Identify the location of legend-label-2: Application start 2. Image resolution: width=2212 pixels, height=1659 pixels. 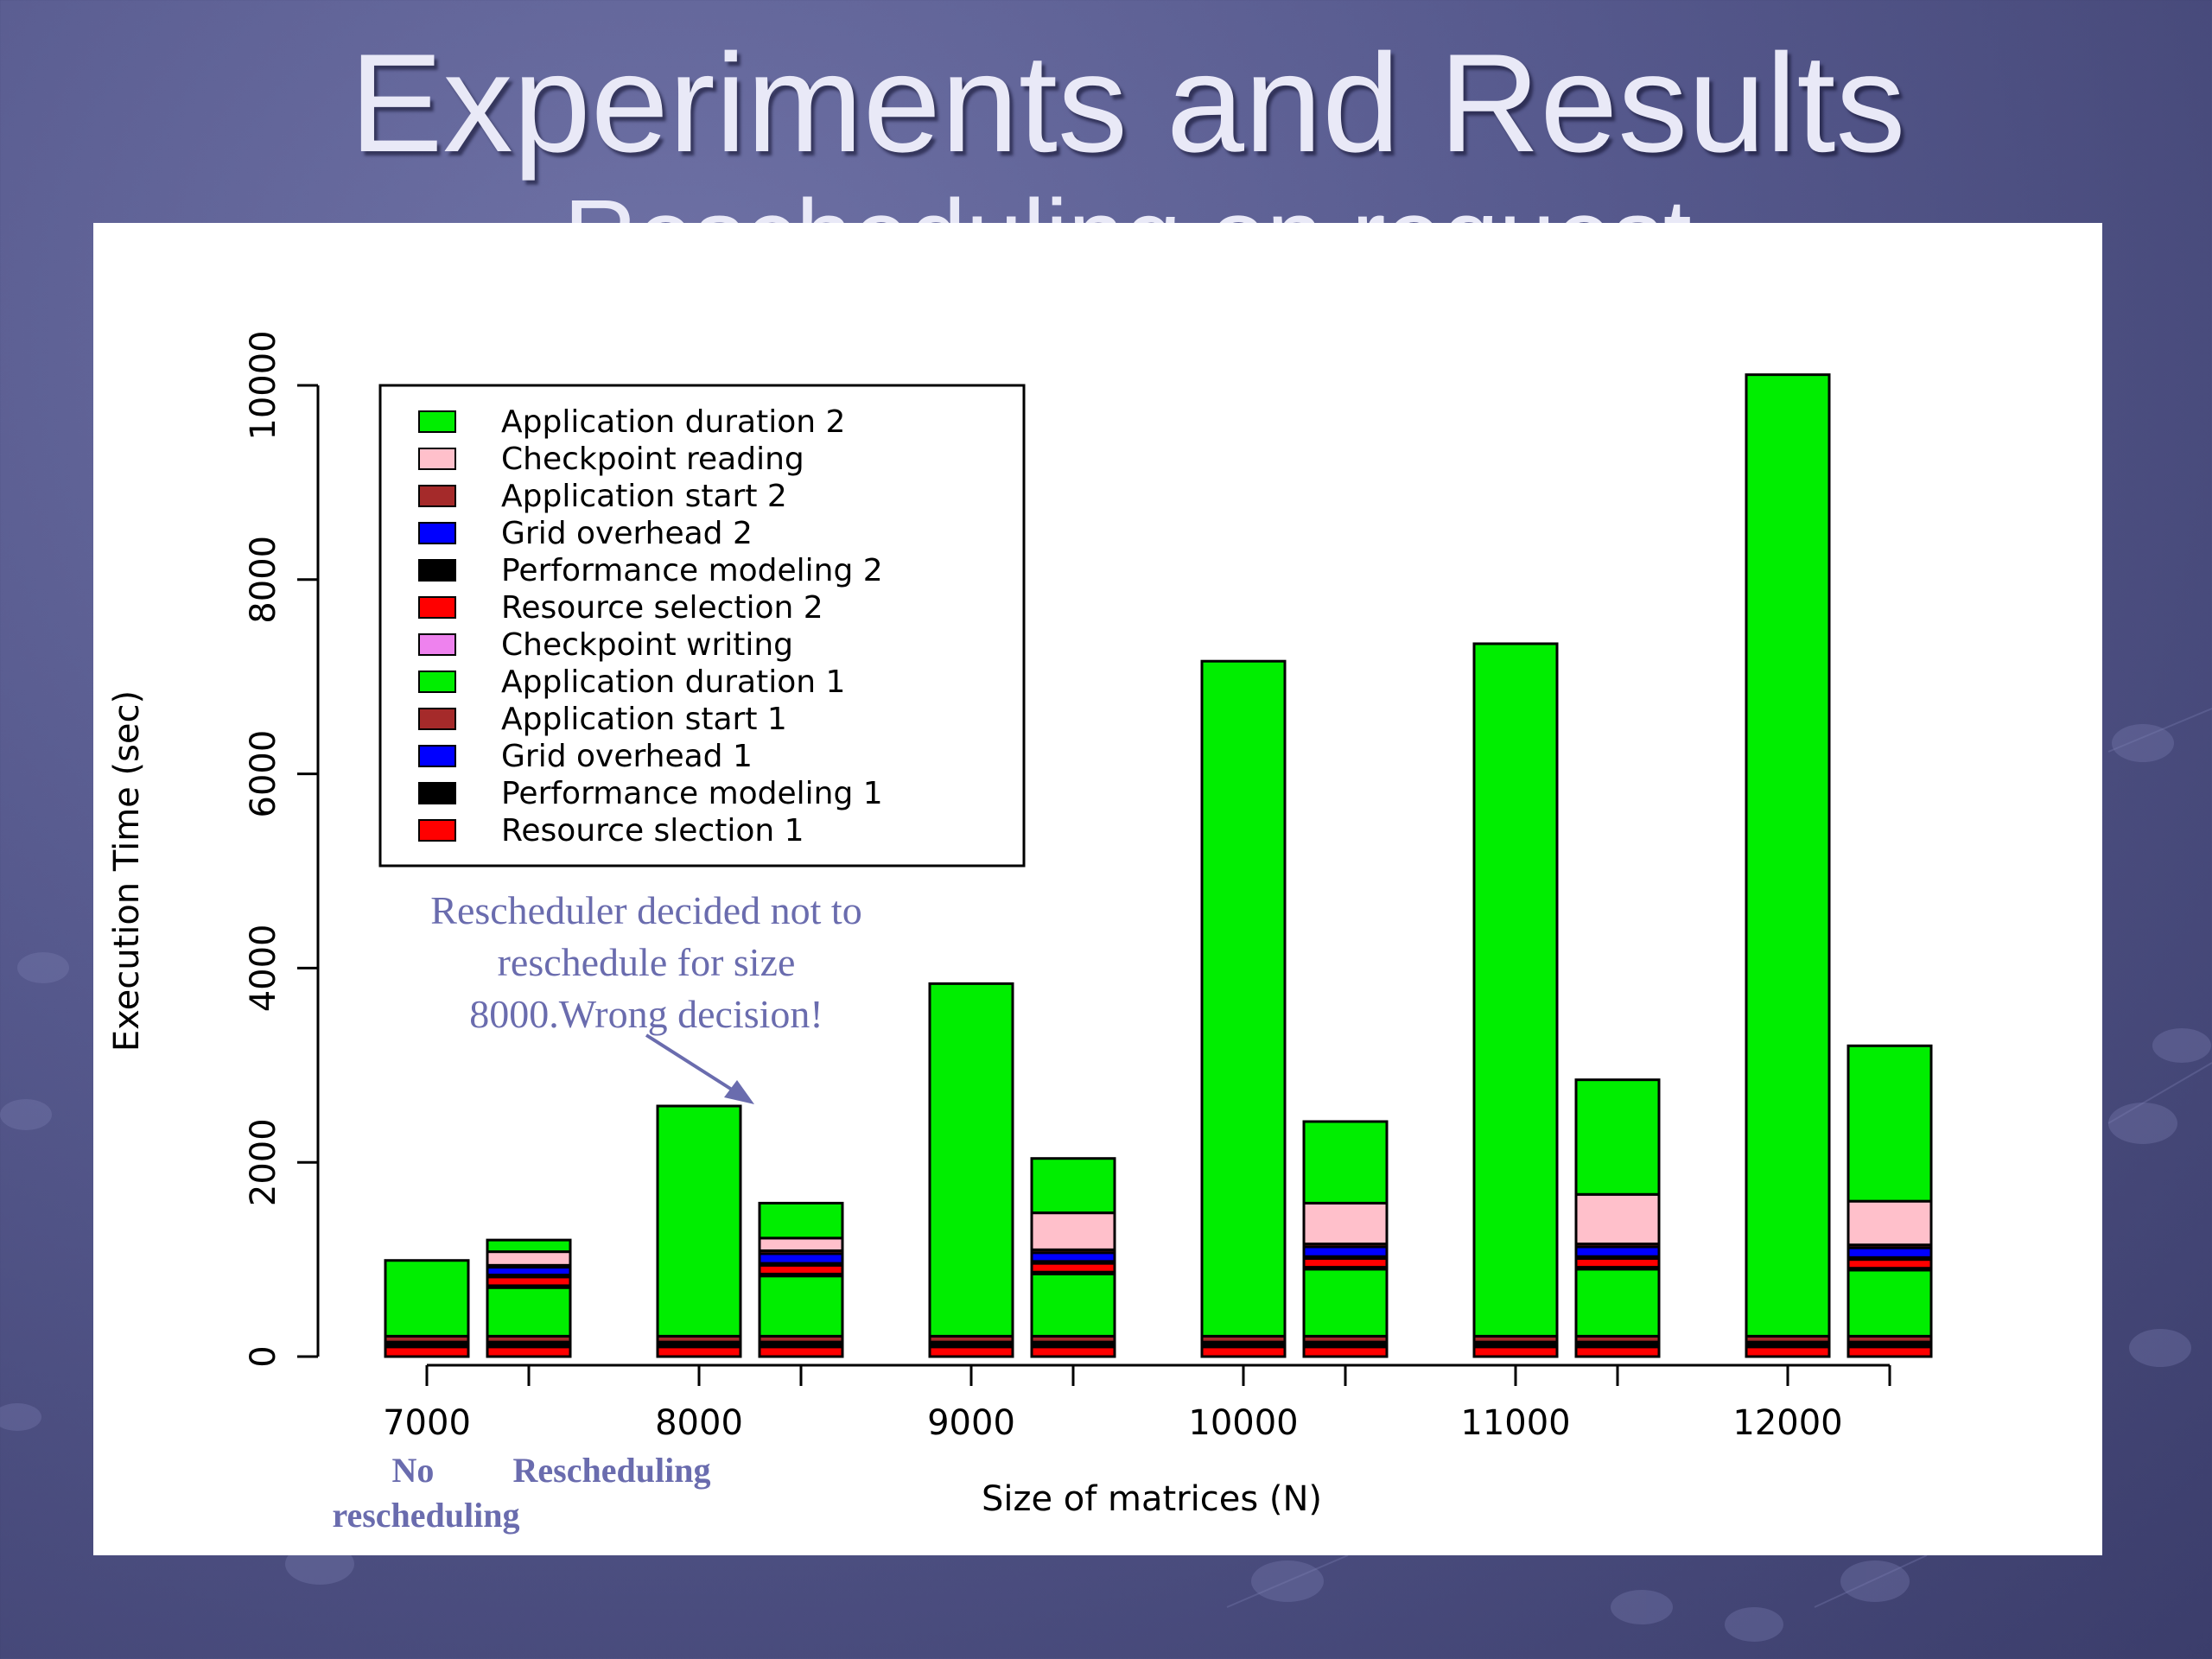
(644, 496).